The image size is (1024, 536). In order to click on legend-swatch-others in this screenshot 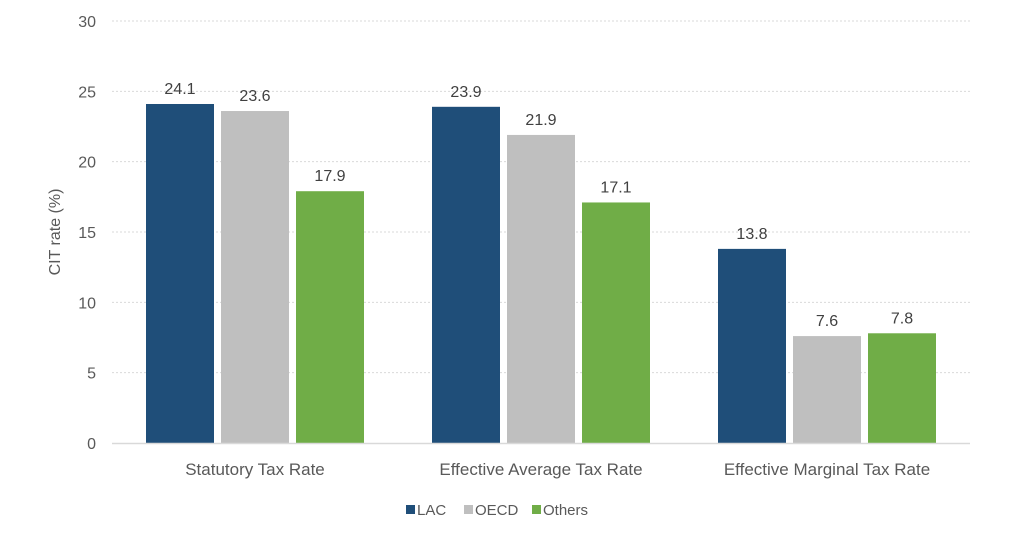, I will do `click(536, 509)`.